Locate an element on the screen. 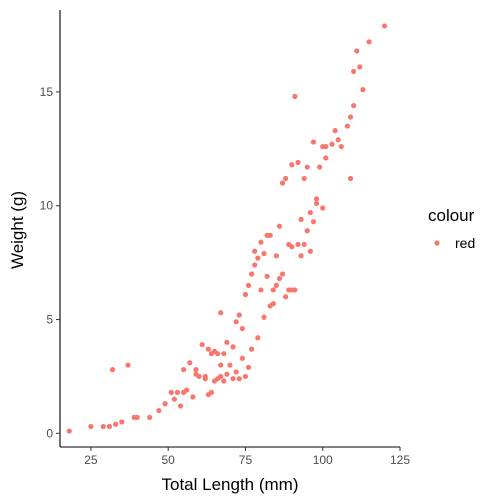  legend-title: colour is located at coordinates (451, 215).